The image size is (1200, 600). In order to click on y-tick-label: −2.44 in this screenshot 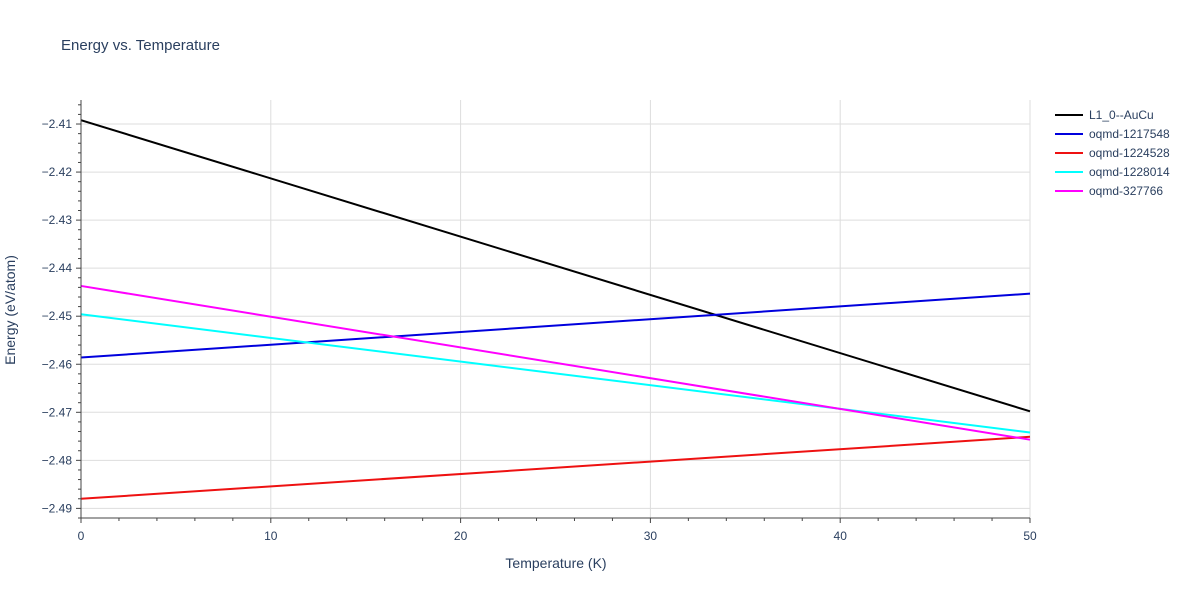, I will do `click(57, 268)`.